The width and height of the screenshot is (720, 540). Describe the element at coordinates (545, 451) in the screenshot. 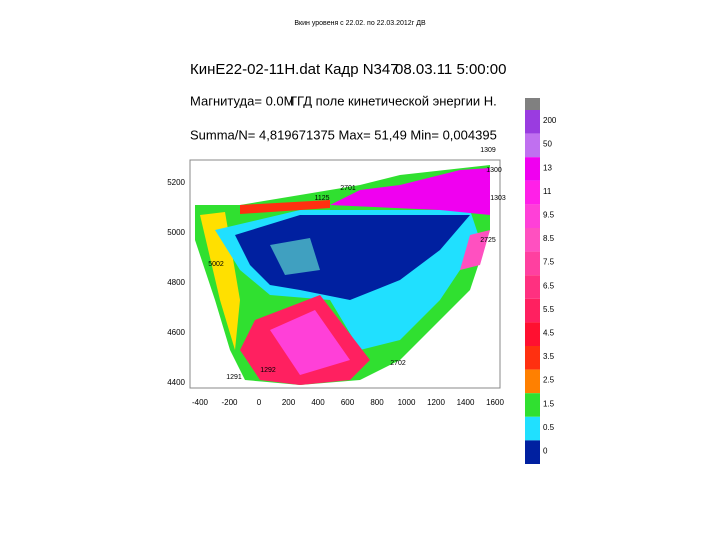

I see `colorbar-label: 0` at that location.